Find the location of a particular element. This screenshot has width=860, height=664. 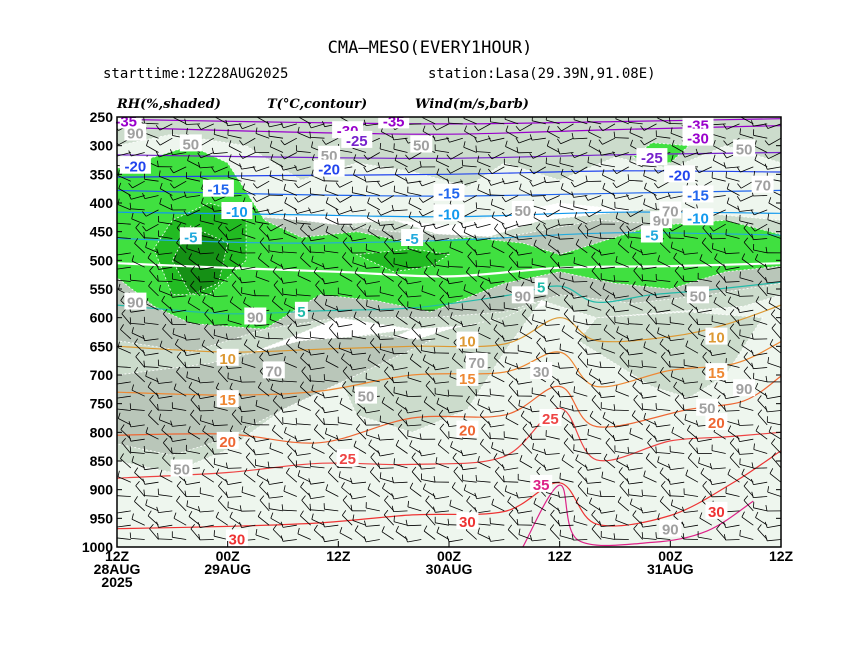

temperature-label: -35 is located at coordinates (126, 121).